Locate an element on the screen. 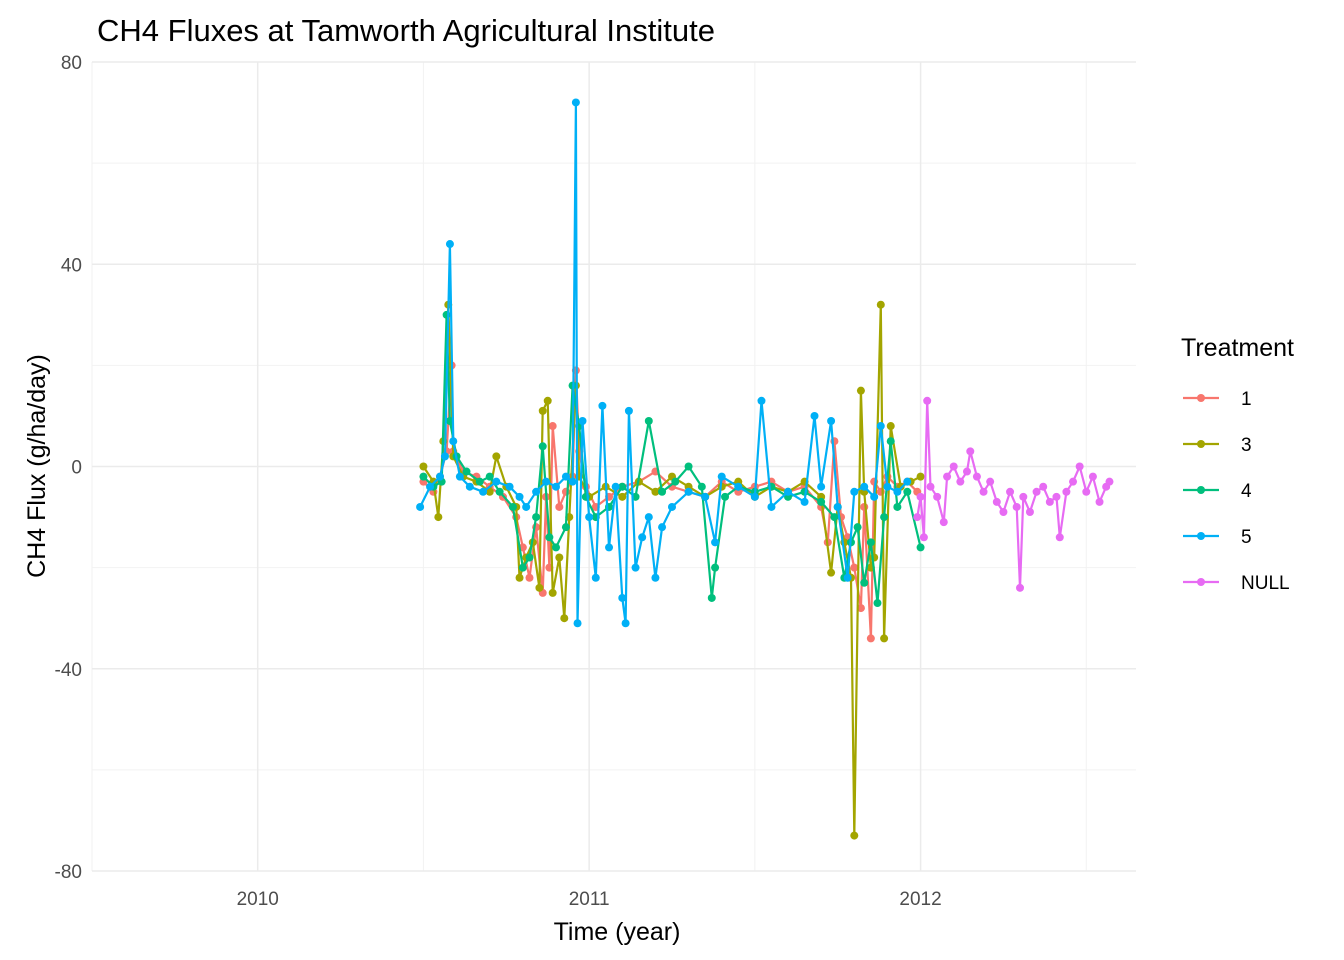 The height and width of the screenshot is (960, 1344). legend-item: 4 is located at coordinates (1217, 491).